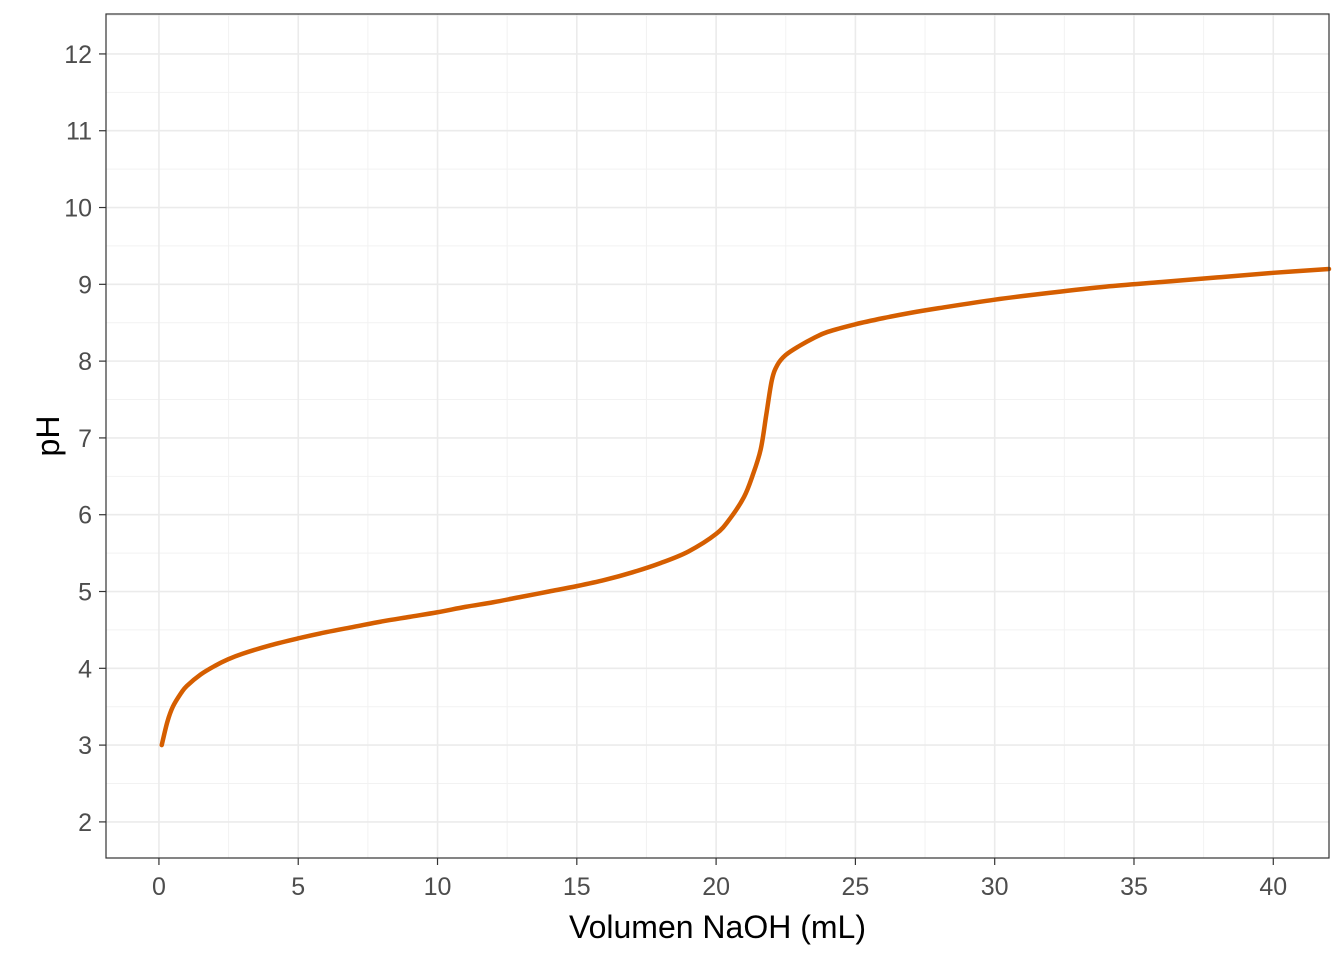  What do you see at coordinates (159, 887) in the screenshot?
I see `x-tick-label: 0` at bounding box center [159, 887].